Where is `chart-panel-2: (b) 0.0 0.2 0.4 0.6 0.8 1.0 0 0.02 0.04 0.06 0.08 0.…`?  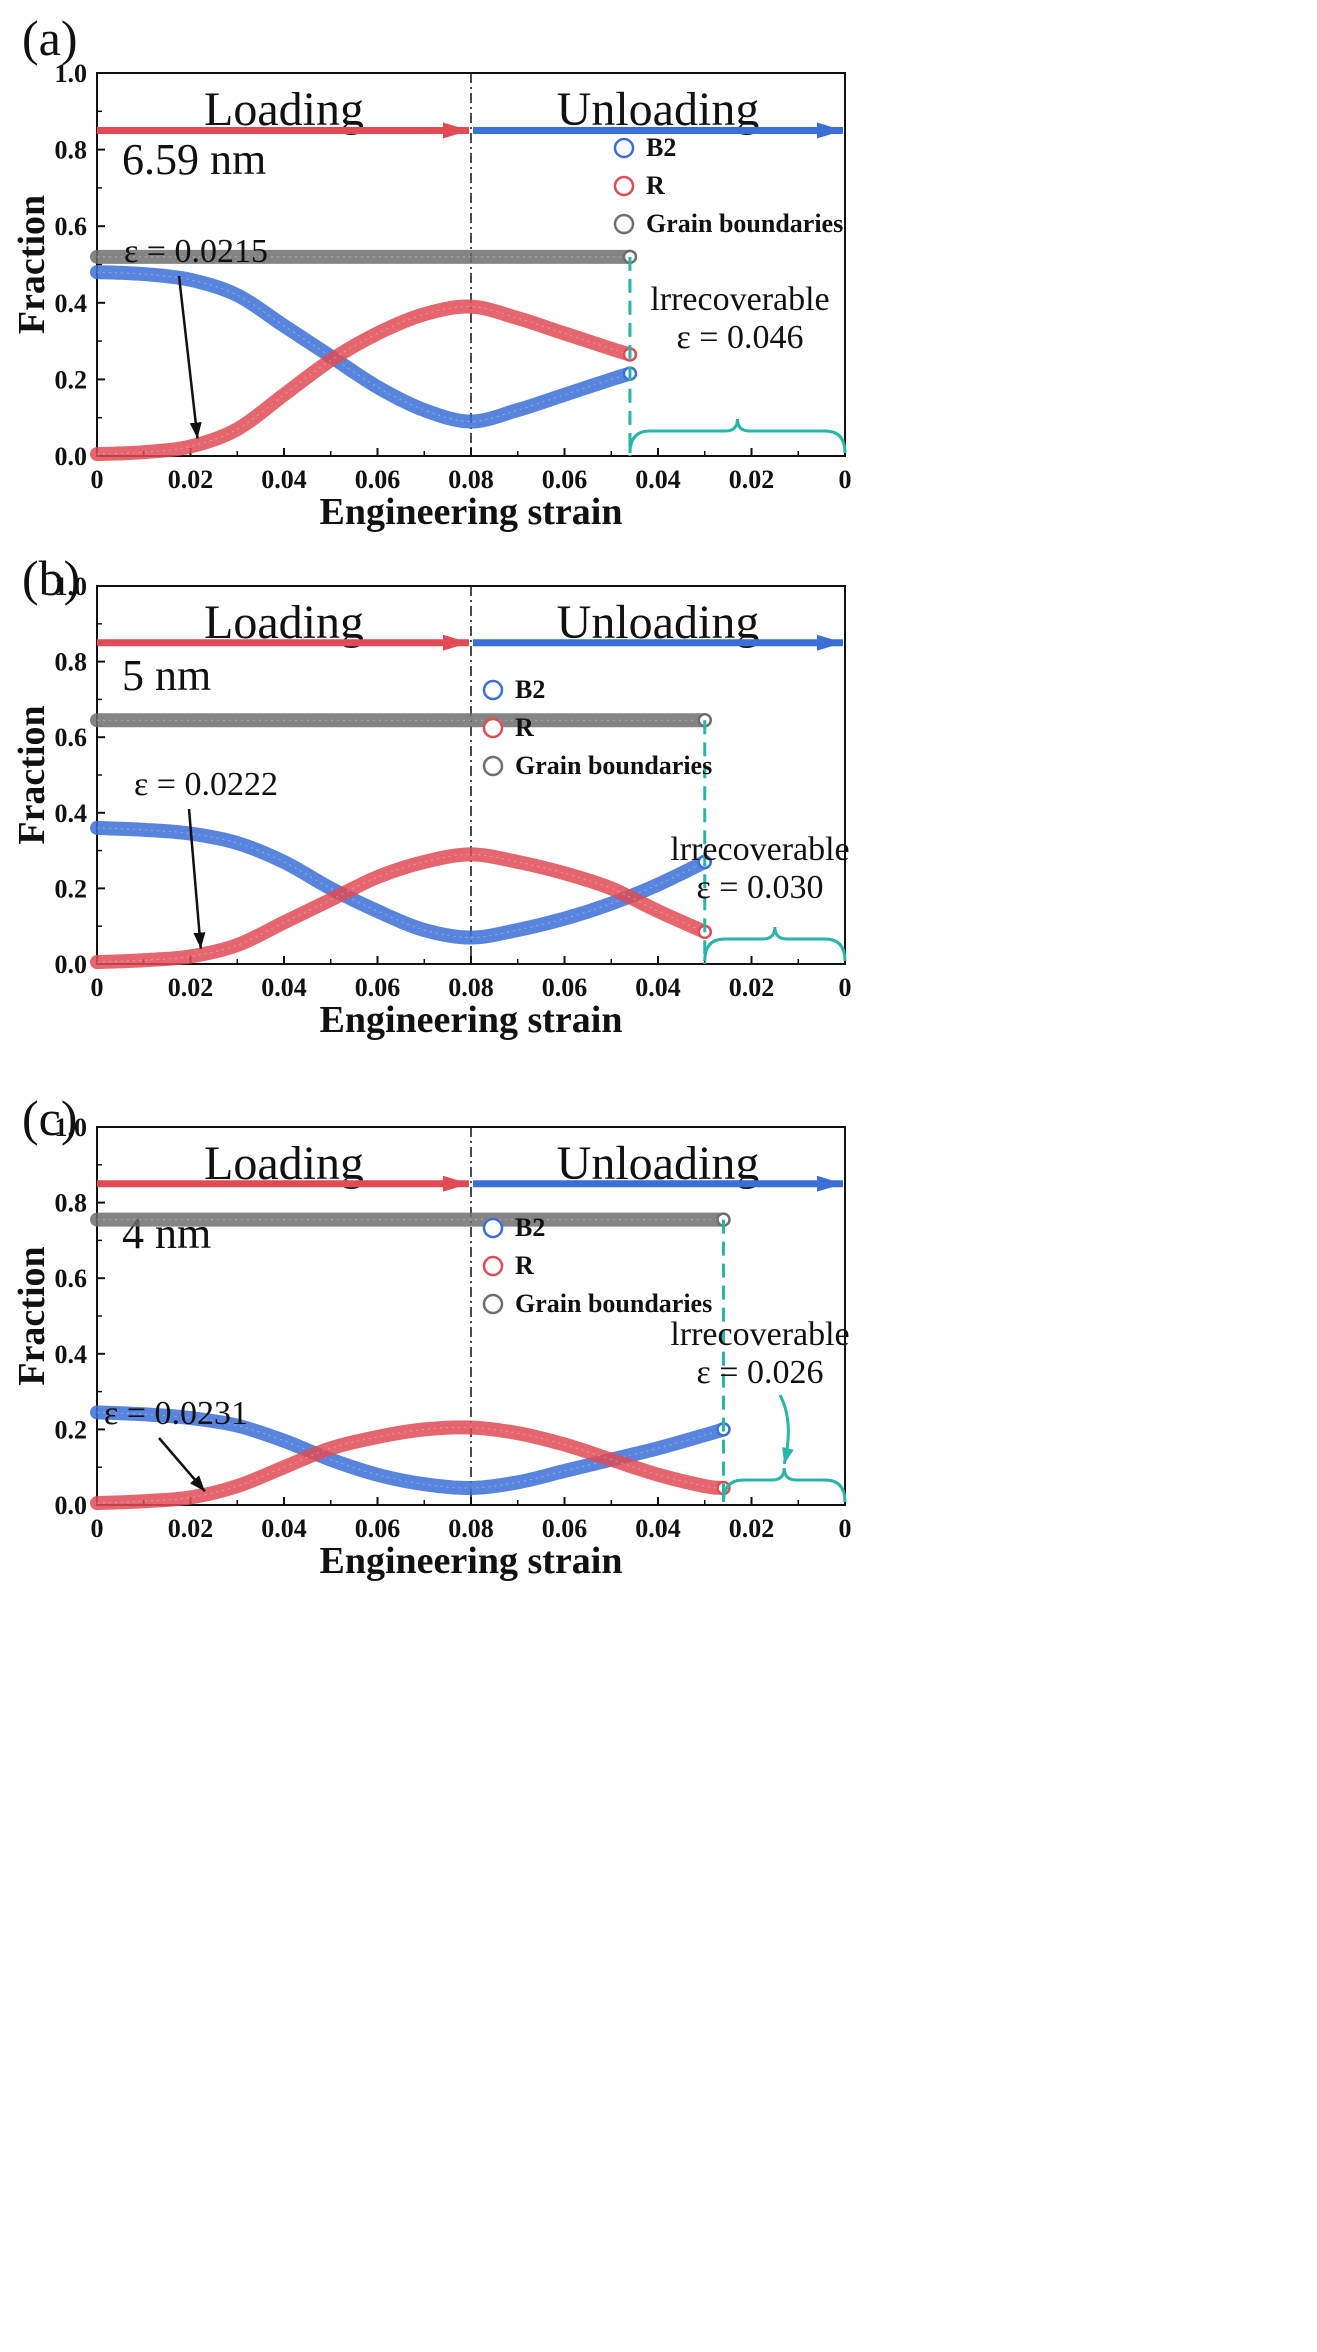 chart-panel-2: (b) 0.0 0.2 0.4 0.6 0.8 1.0 0 0.02 0.04 0.06 0.08 0.… is located at coordinates (431, 795).